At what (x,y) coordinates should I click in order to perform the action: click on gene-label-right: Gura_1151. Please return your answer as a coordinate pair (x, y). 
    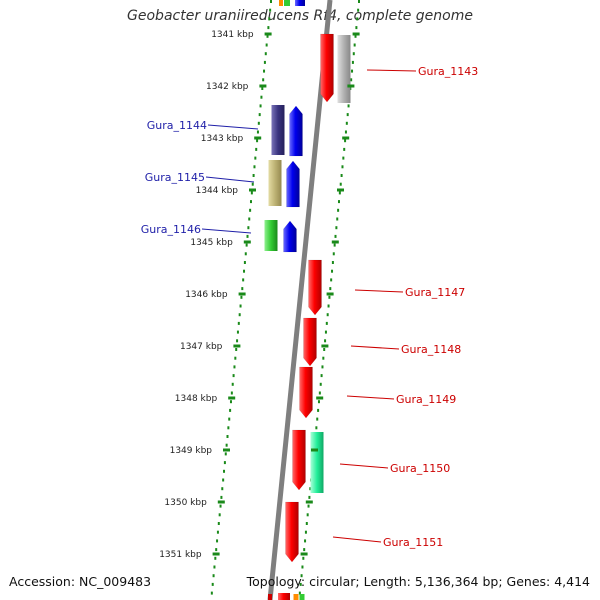
    Looking at the image, I should click on (413, 542).